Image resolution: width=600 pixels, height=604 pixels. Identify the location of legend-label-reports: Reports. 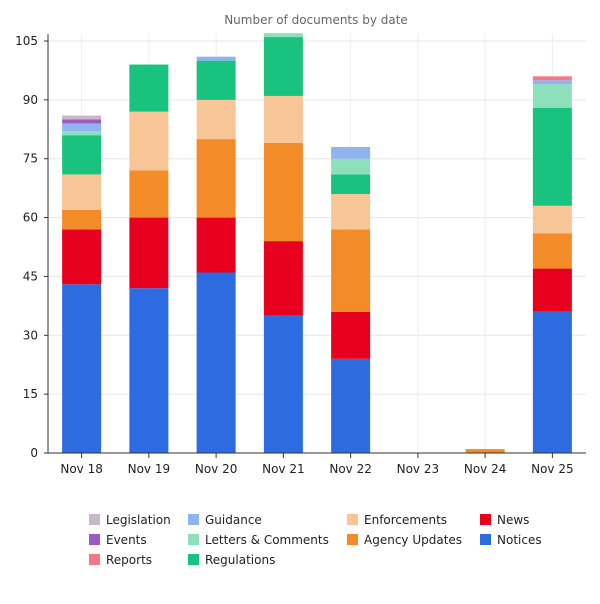
(129, 560).